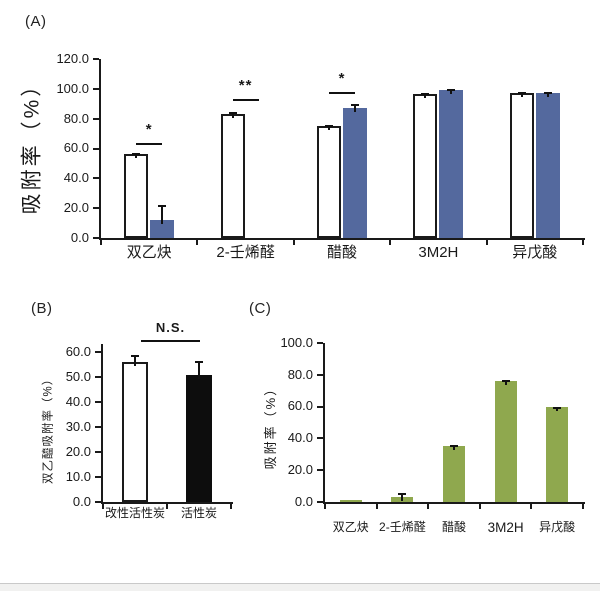  I want to click on category-label: 异戊酸, so click(535, 252).